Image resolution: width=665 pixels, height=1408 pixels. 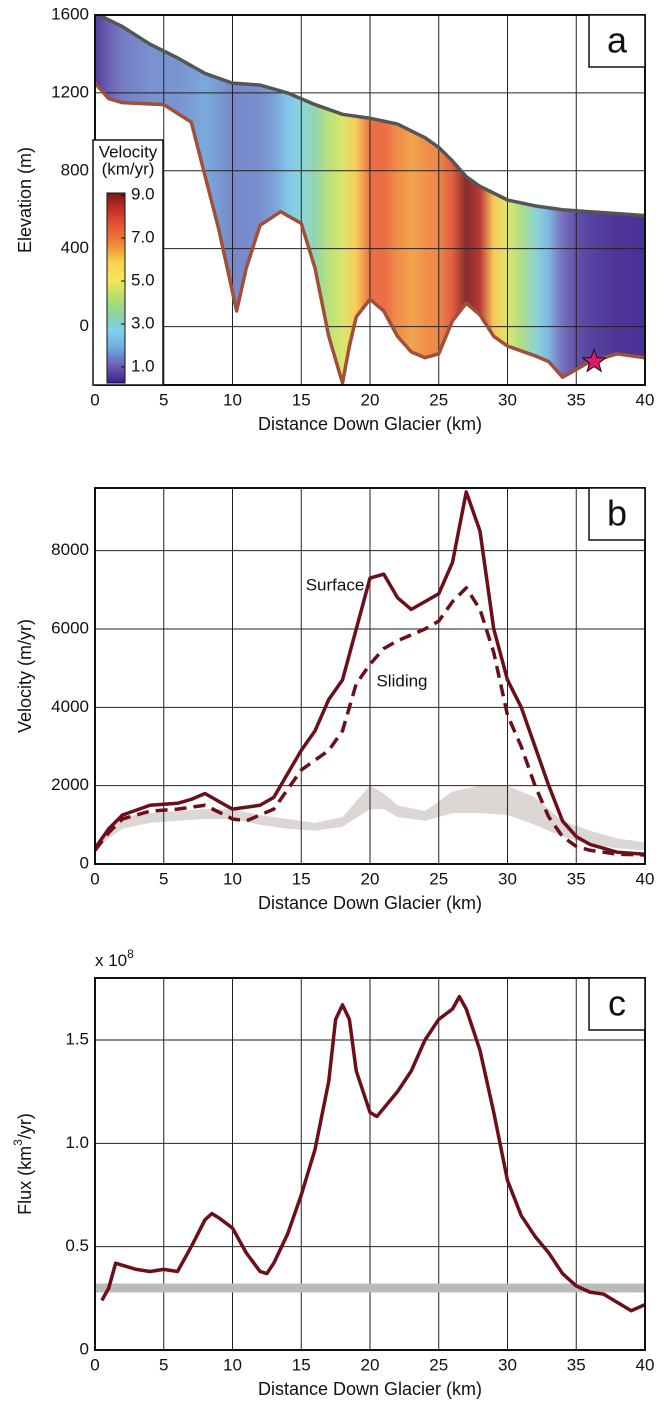 What do you see at coordinates (370, 116) in the screenshot?
I see `data-line` at bounding box center [370, 116].